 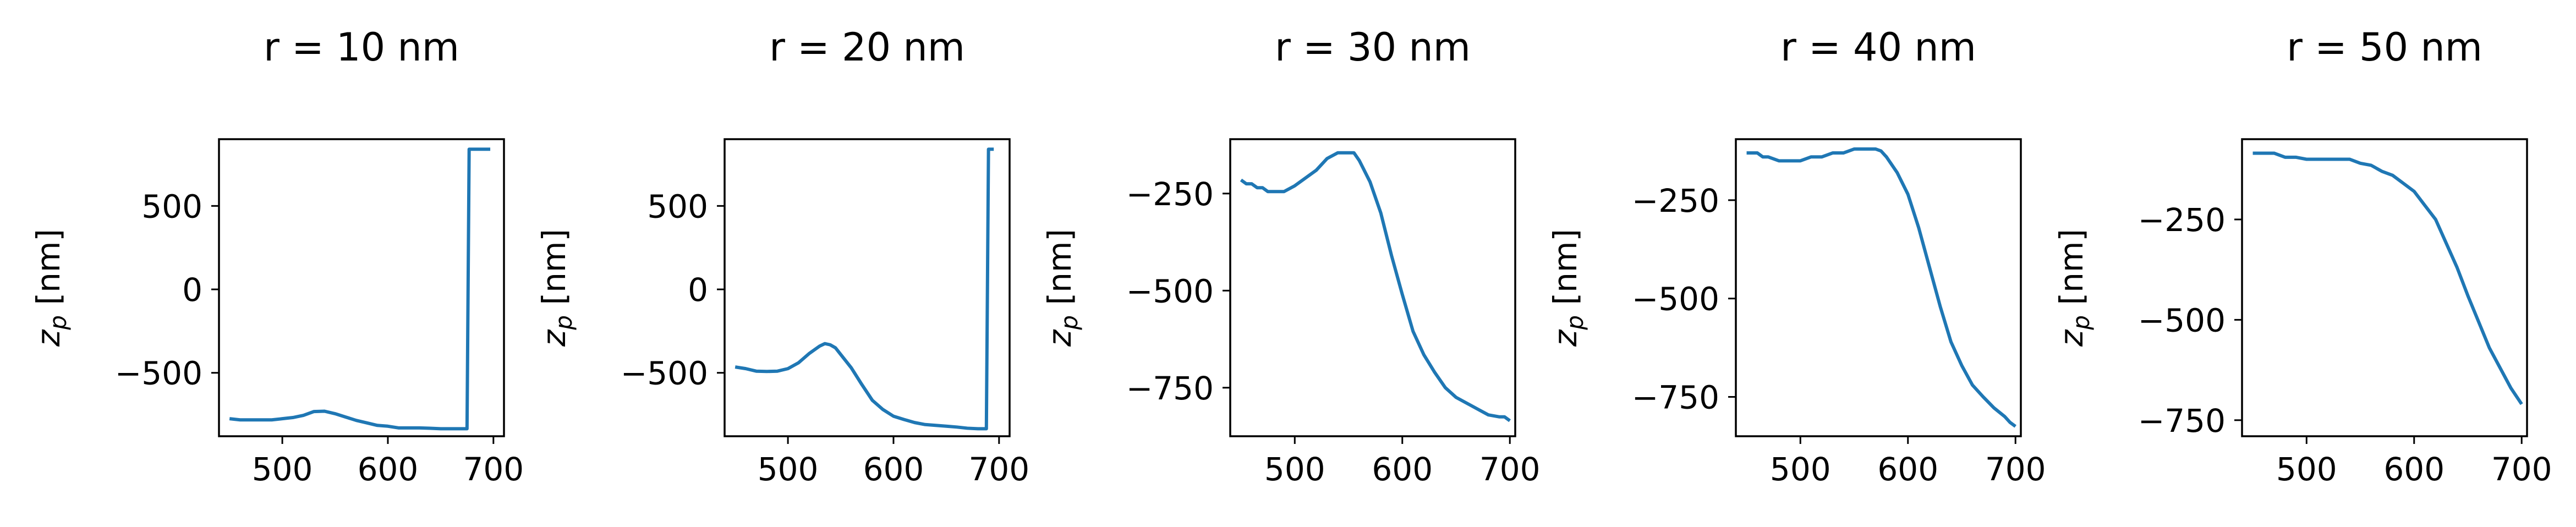 I want to click on panel-title: r = 50 nm, so click(x=2384, y=47).